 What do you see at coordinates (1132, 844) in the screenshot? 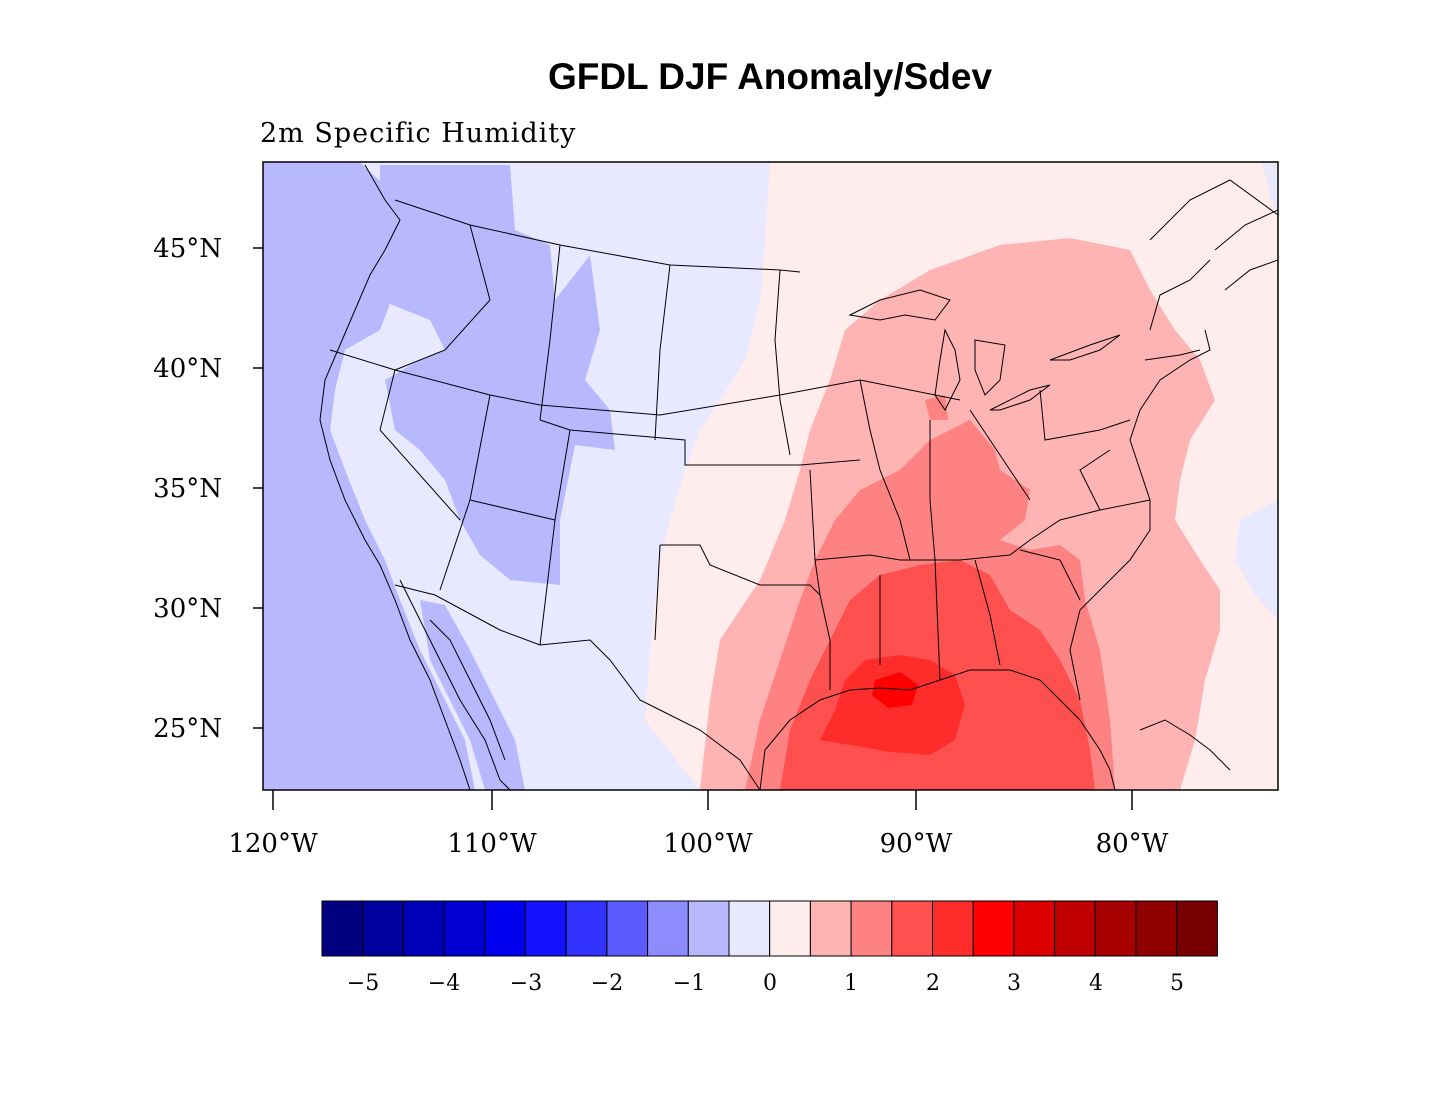
I see `lon-label-80w: 80°W` at bounding box center [1132, 844].